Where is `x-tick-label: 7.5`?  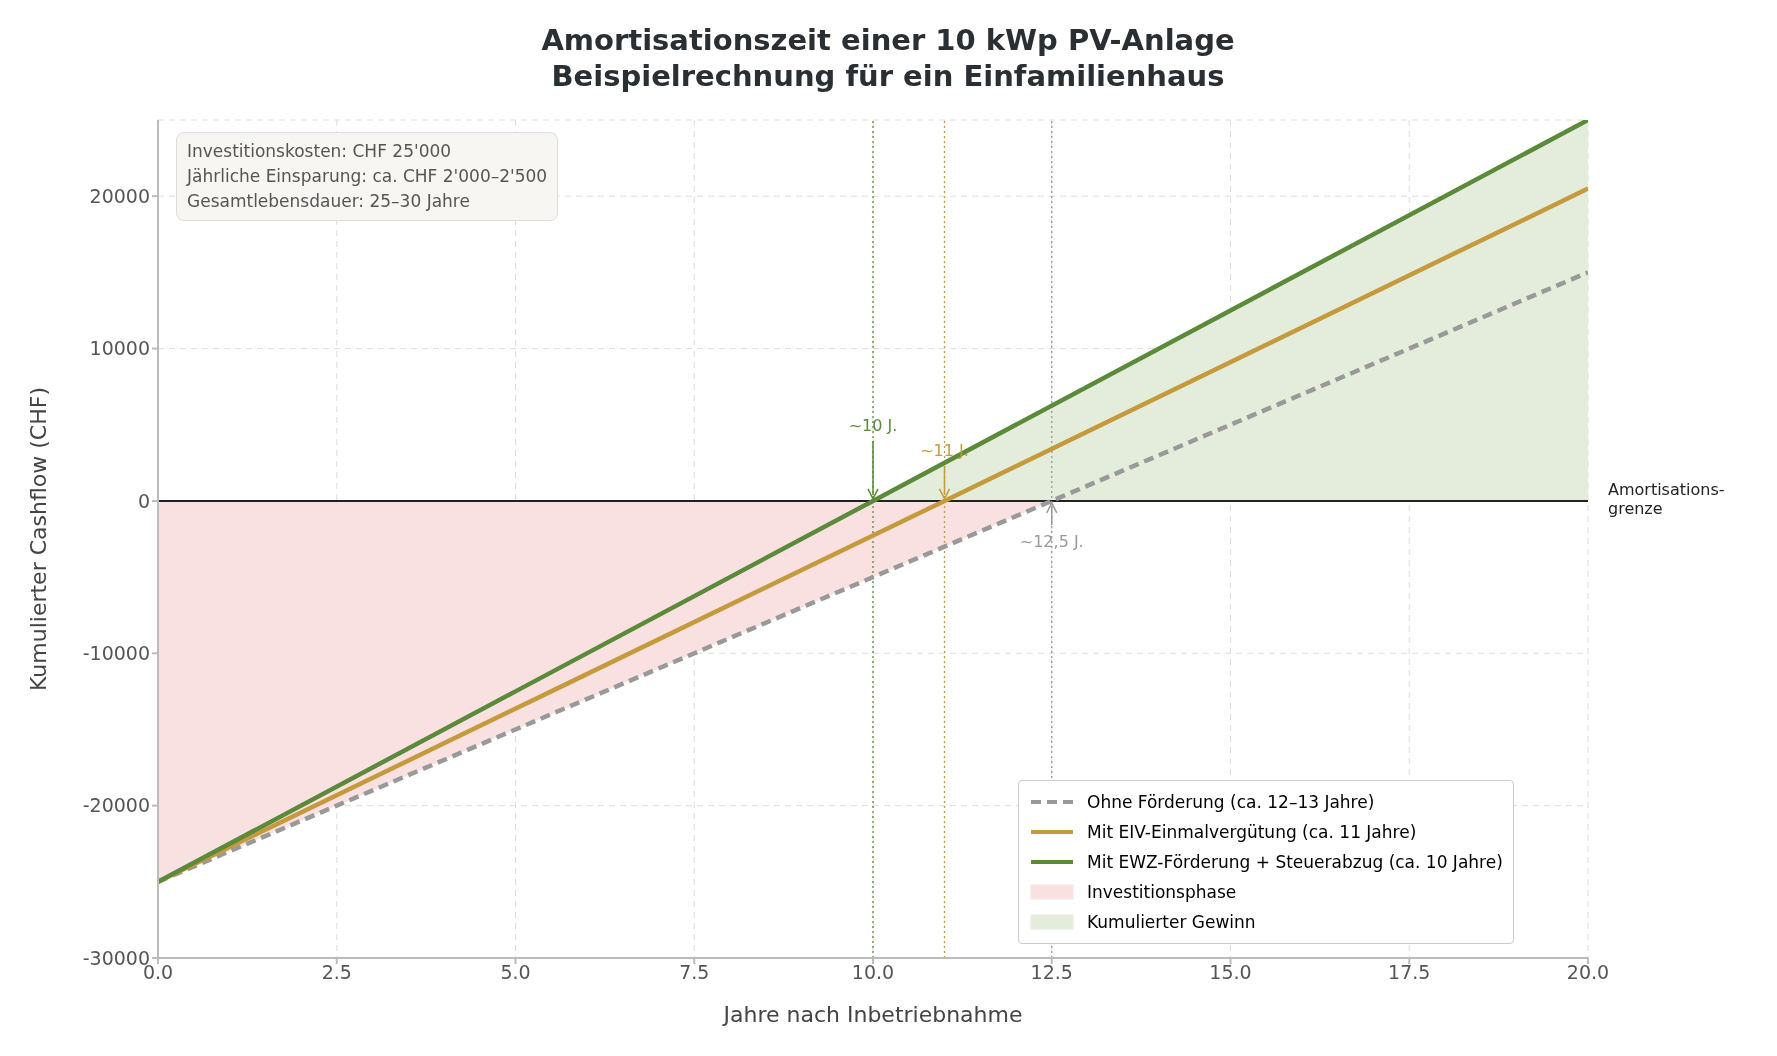
x-tick-label: 7.5 is located at coordinates (694, 972).